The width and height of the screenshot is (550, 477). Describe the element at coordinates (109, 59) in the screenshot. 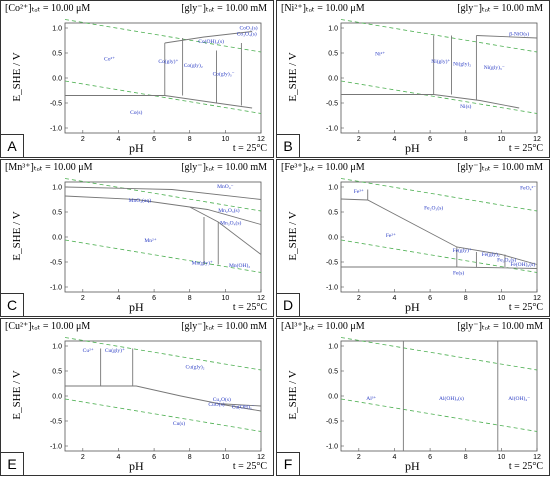

I see `species-label: Co²⁺` at that location.